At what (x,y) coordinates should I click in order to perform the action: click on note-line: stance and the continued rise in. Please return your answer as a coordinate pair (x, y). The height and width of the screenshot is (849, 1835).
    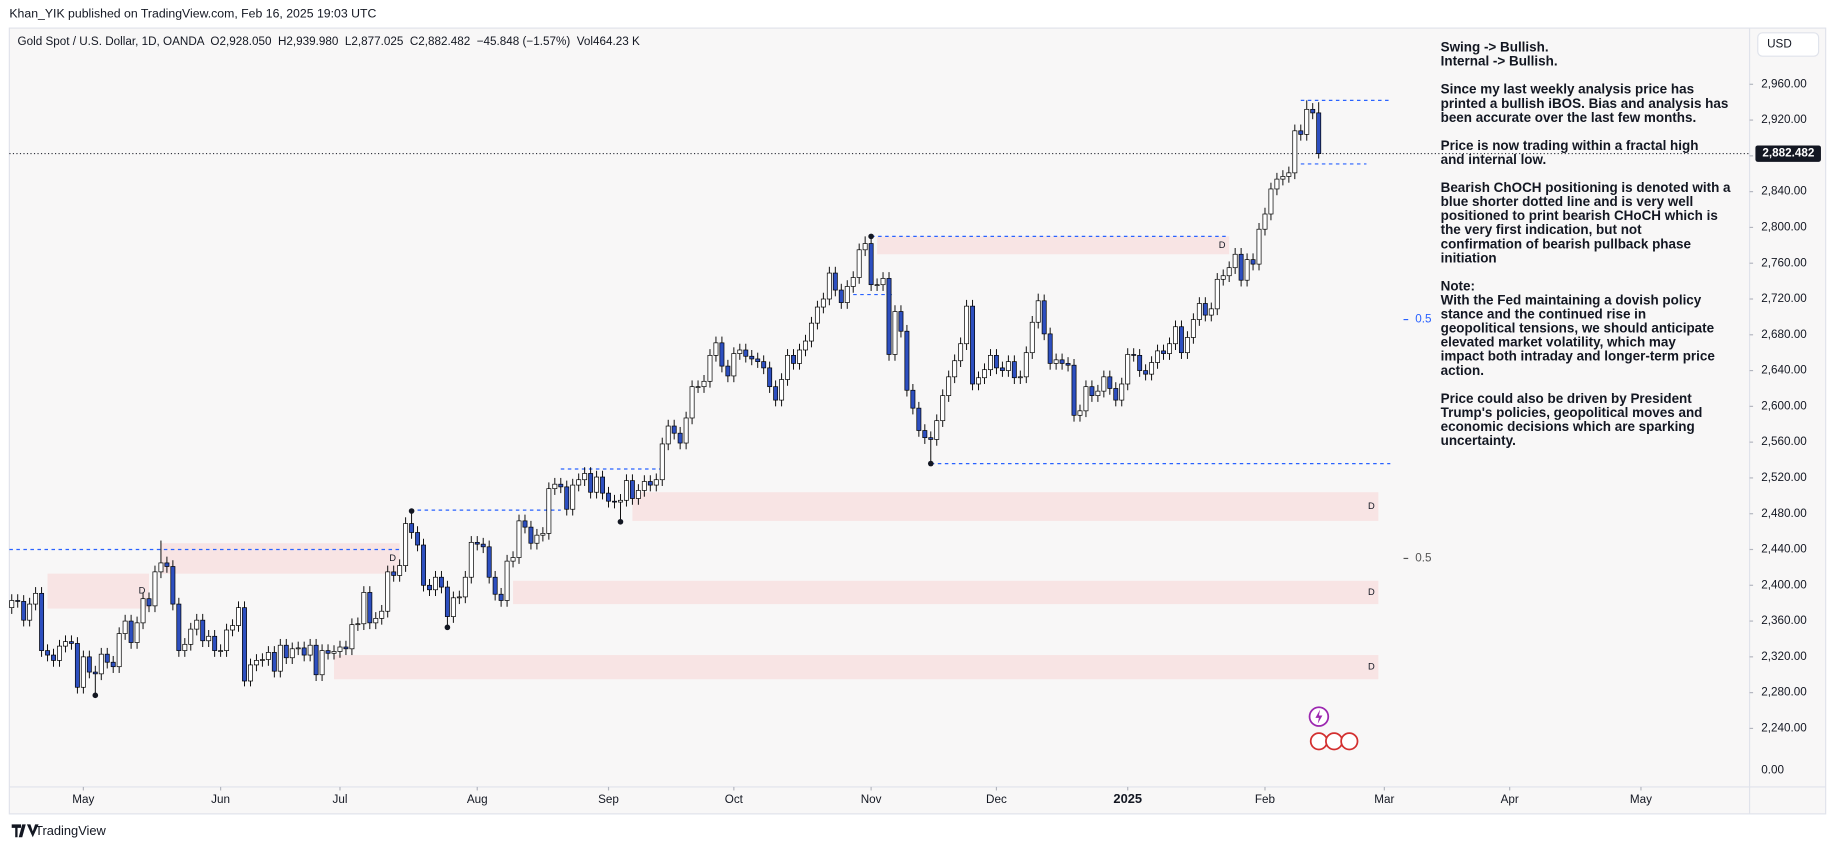
    Looking at the image, I should click on (1544, 314).